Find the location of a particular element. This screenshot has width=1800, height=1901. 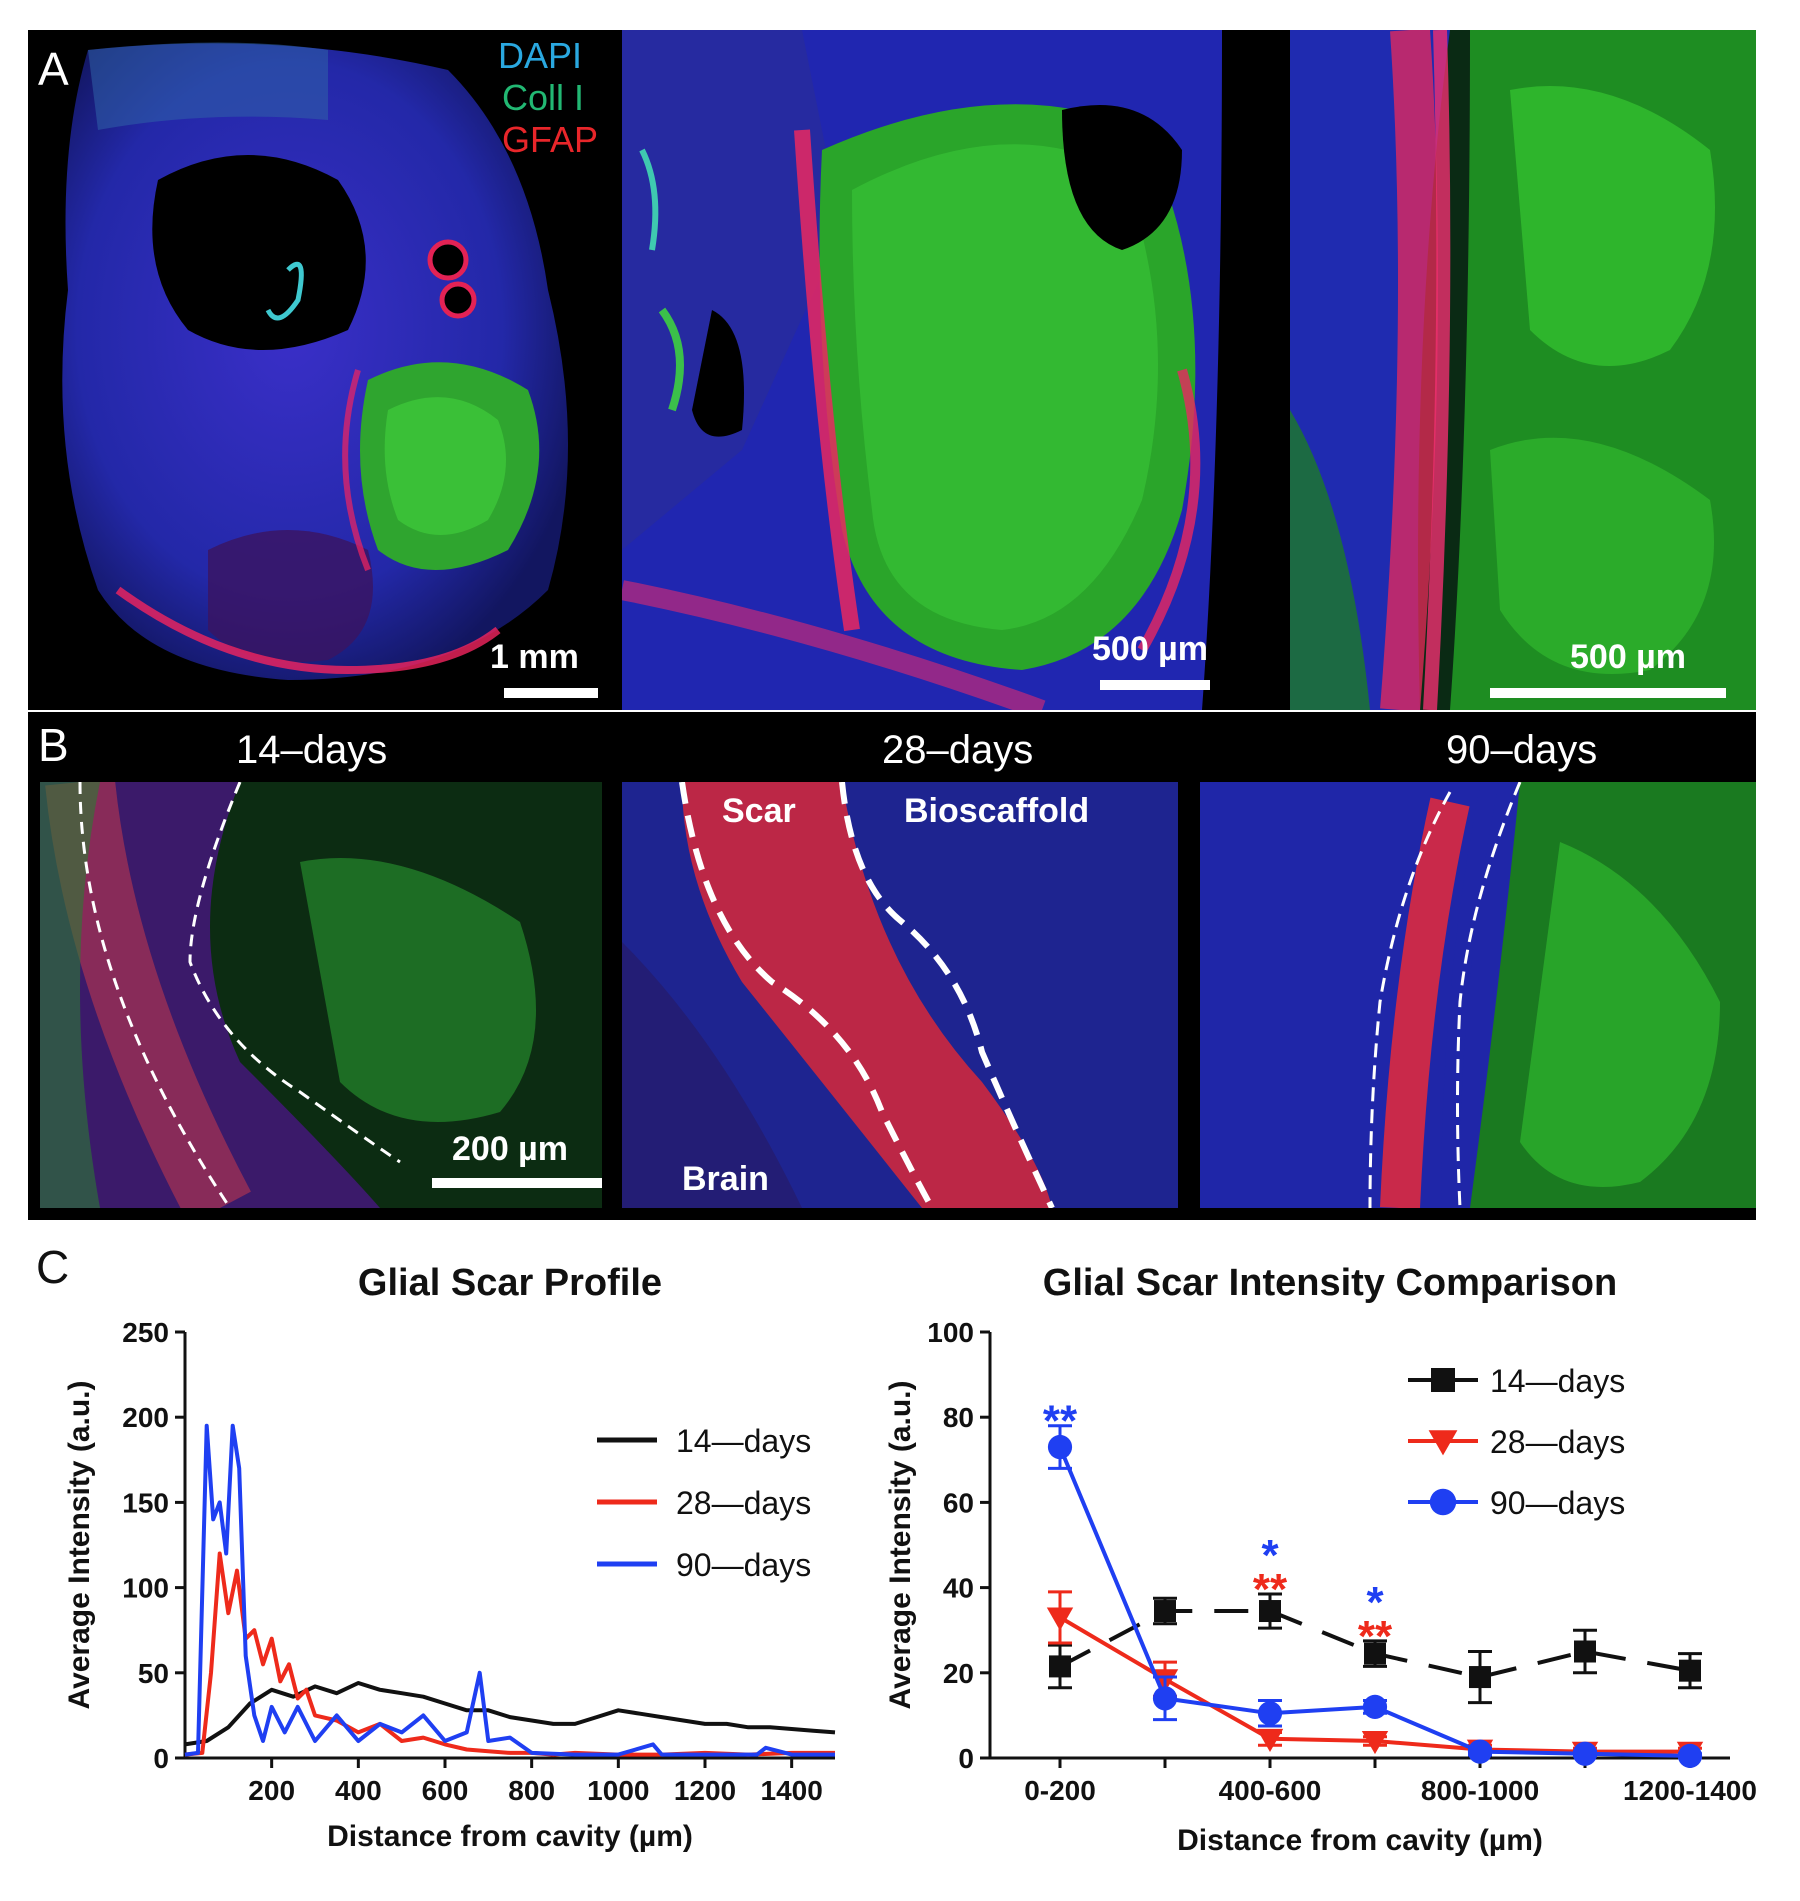

x-tick-label: 400-600 is located at coordinates (1270, 1790).